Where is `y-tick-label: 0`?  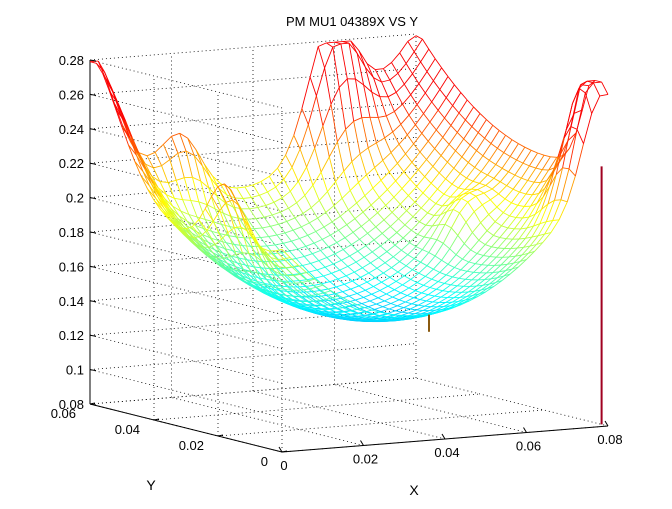
y-tick-label: 0 is located at coordinates (264, 461).